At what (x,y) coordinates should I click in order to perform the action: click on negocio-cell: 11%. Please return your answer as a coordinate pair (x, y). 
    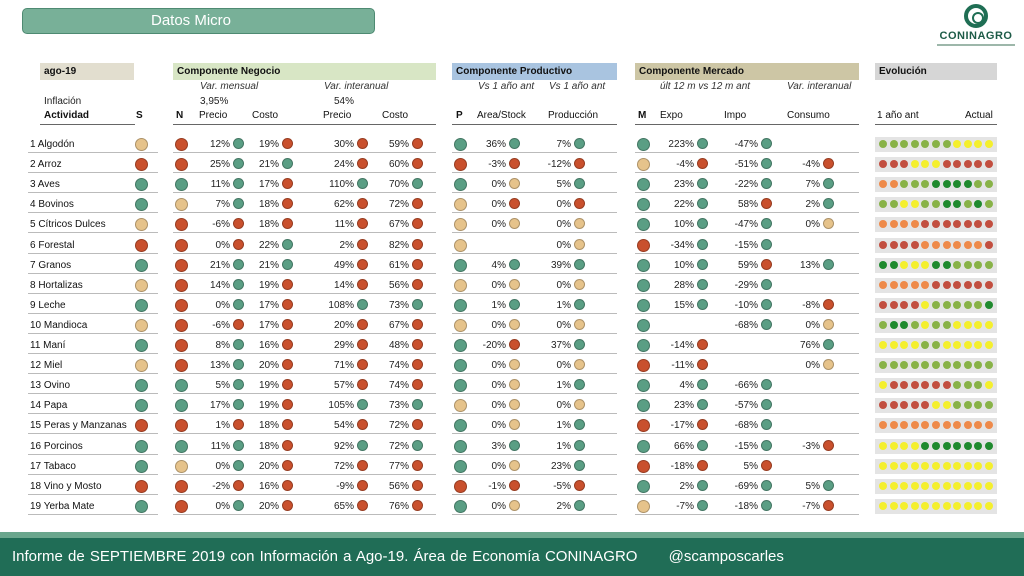
    Looking at the image, I should click on (219, 184).